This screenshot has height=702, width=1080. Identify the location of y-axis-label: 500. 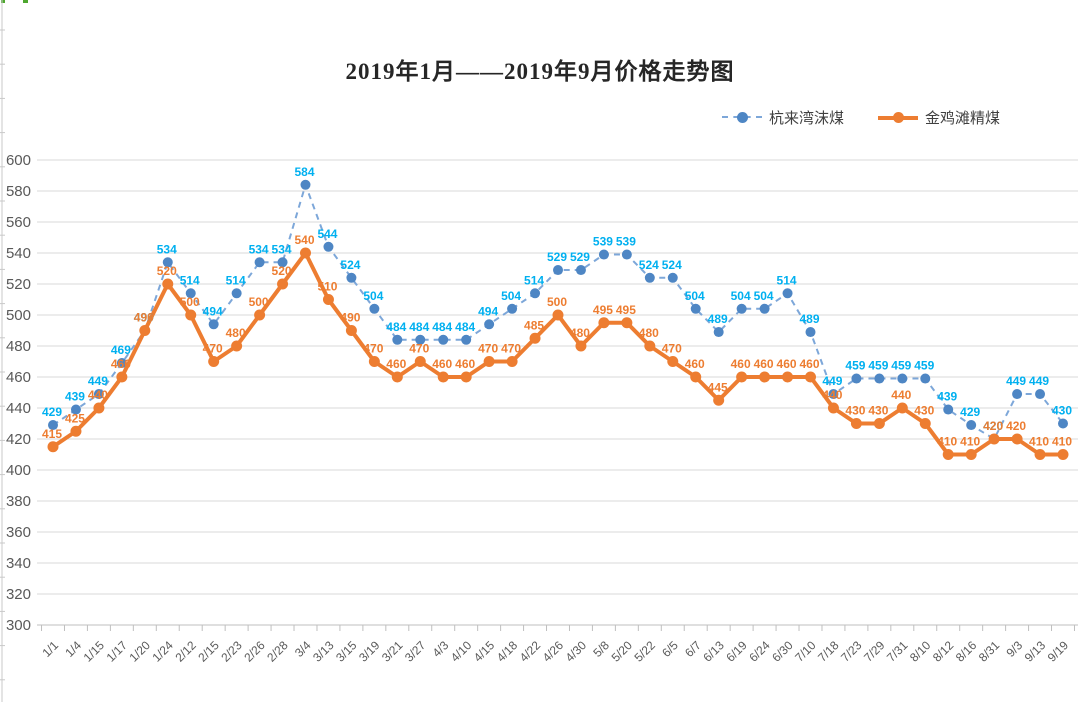
(18, 315).